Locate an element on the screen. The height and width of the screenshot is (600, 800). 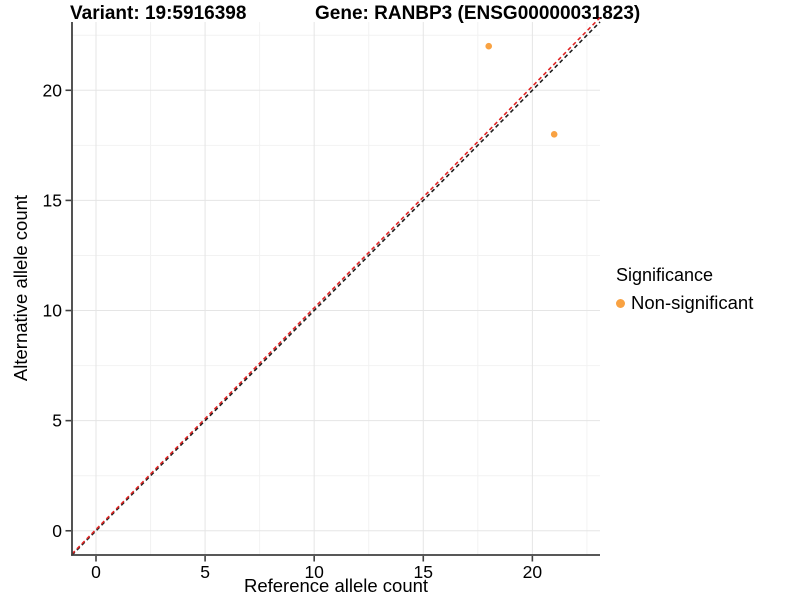
legend: Significance Non-significant is located at coordinates (684, 289).